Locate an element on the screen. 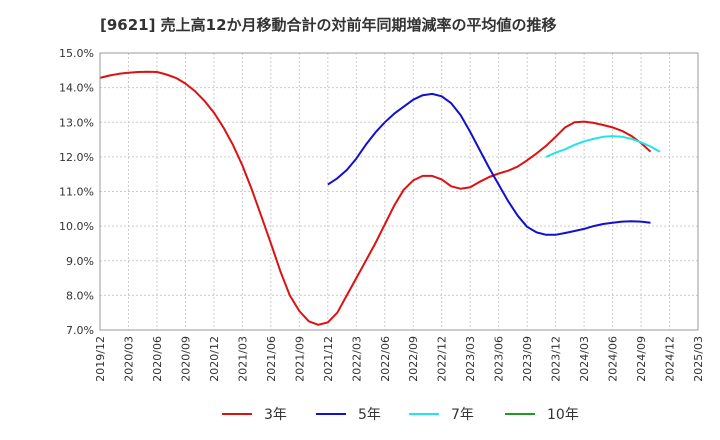 The width and height of the screenshot is (720, 440). x-tick-label: 2023/09 is located at coordinates (527, 359).